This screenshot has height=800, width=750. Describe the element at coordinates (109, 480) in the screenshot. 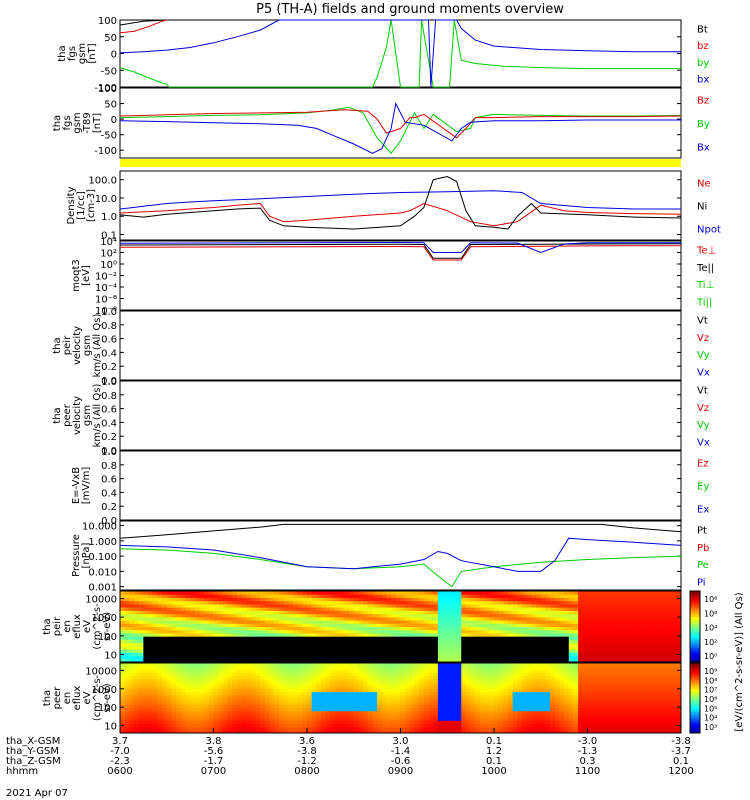

I see `y-tick-label: 0.6` at that location.